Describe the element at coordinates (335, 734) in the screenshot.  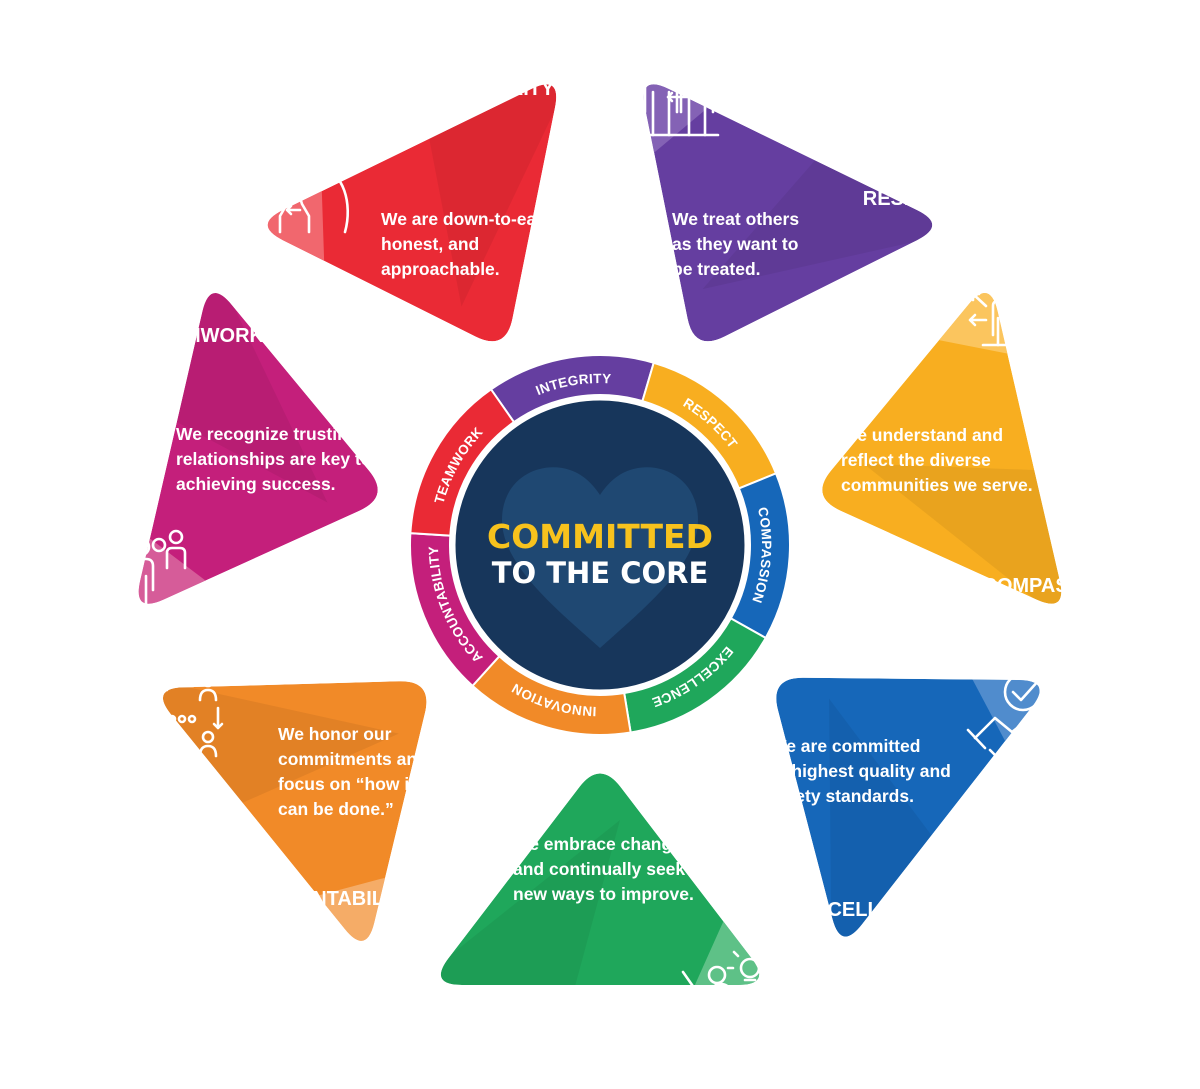
I see `petal-accountability-desc-line-1: We honor our` at that location.